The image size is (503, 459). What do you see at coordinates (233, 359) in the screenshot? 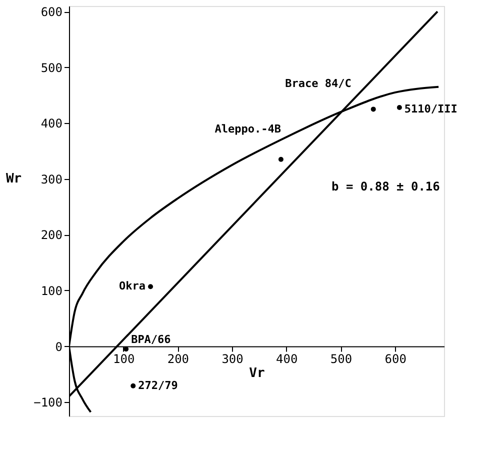
I see `x-tick-label: 300` at bounding box center [233, 359].